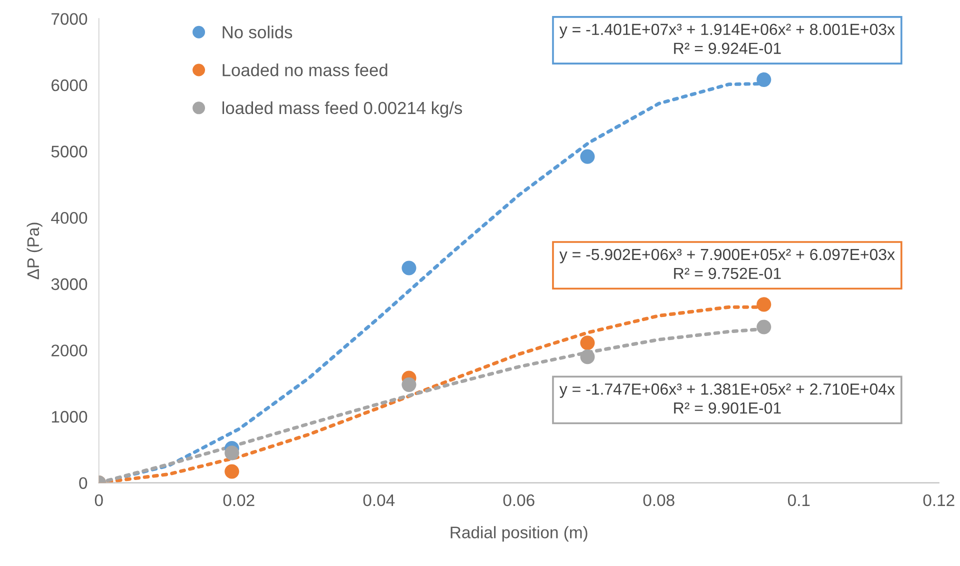  What do you see at coordinates (727, 264) in the screenshot?
I see `annotation: y = -5.902E+06x³ + 7.900E+05x² + 6.097E+03x R² = 9.752E-01` at bounding box center [727, 264].